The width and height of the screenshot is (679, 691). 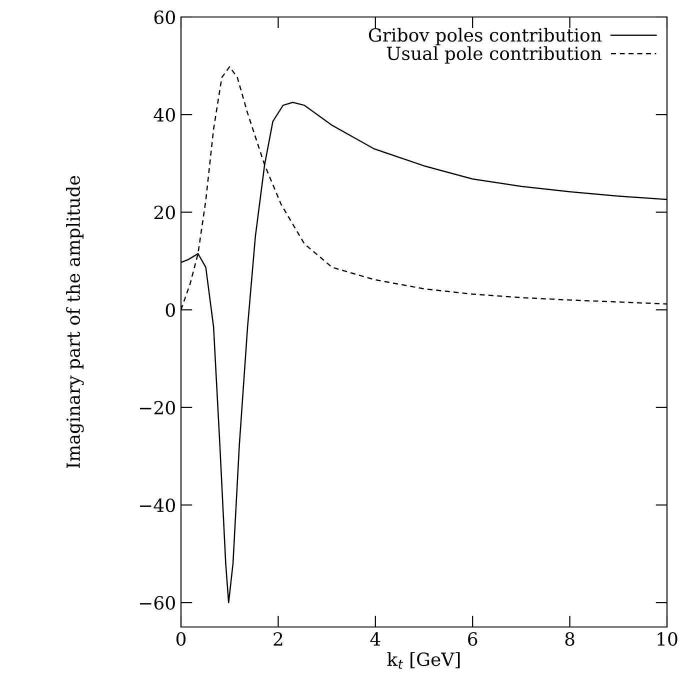 I want to click on y-tick-label: 20, so click(x=164, y=213).